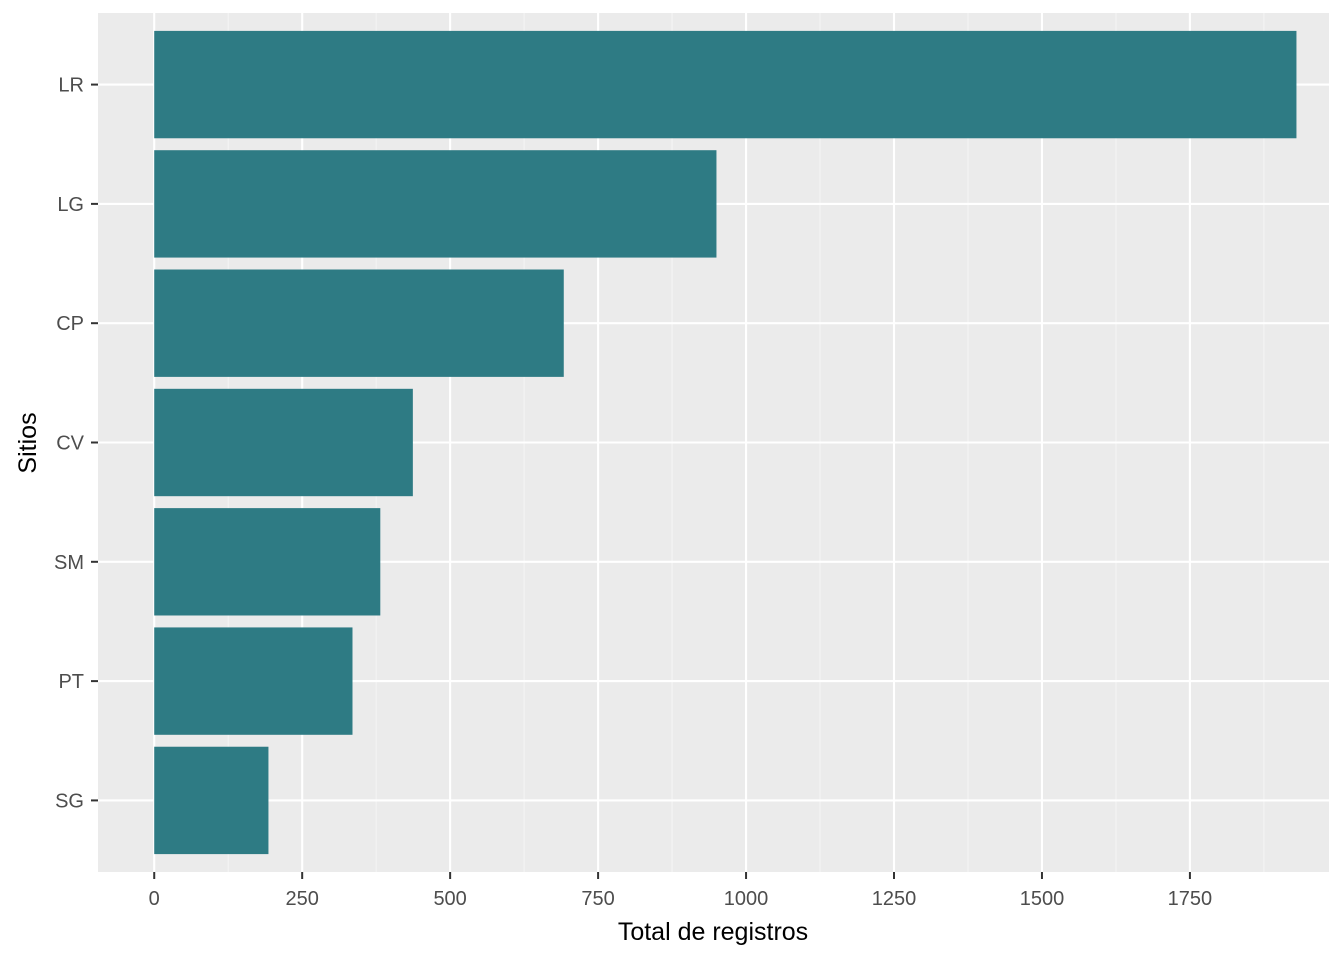  Describe the element at coordinates (69, 801) in the screenshot. I see `y-tick-label: SG` at that location.